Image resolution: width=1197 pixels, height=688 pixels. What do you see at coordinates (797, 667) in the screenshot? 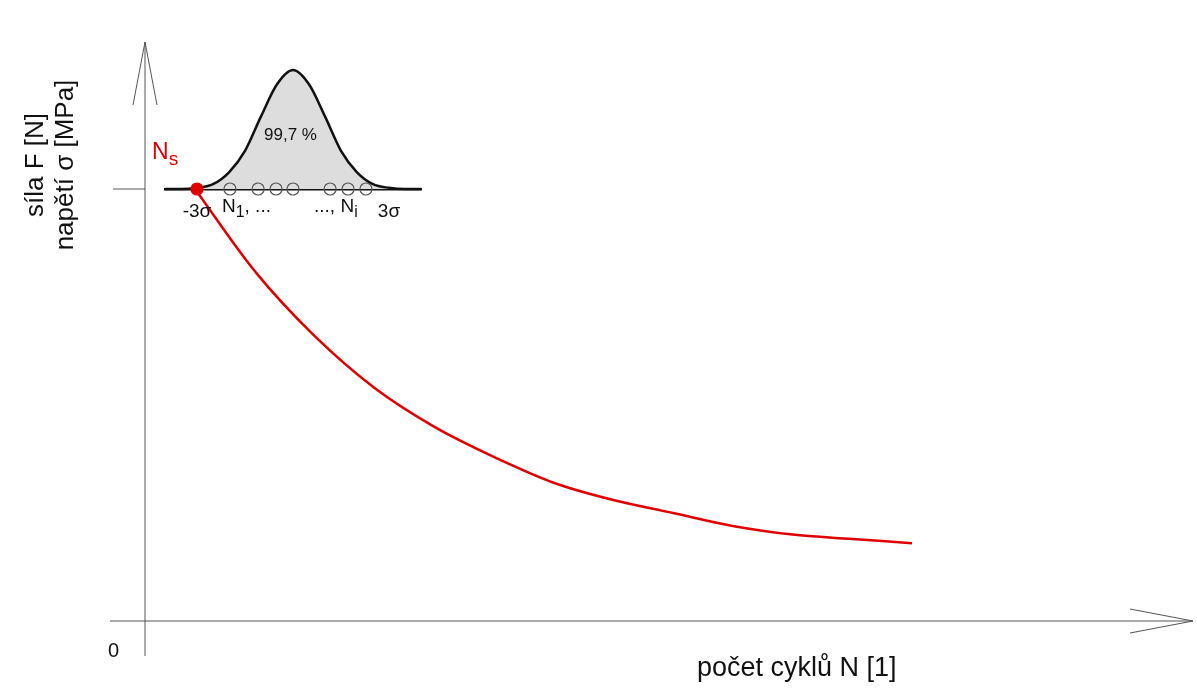
I see `x-axis-title: počet cyklů N [1]` at bounding box center [797, 667].